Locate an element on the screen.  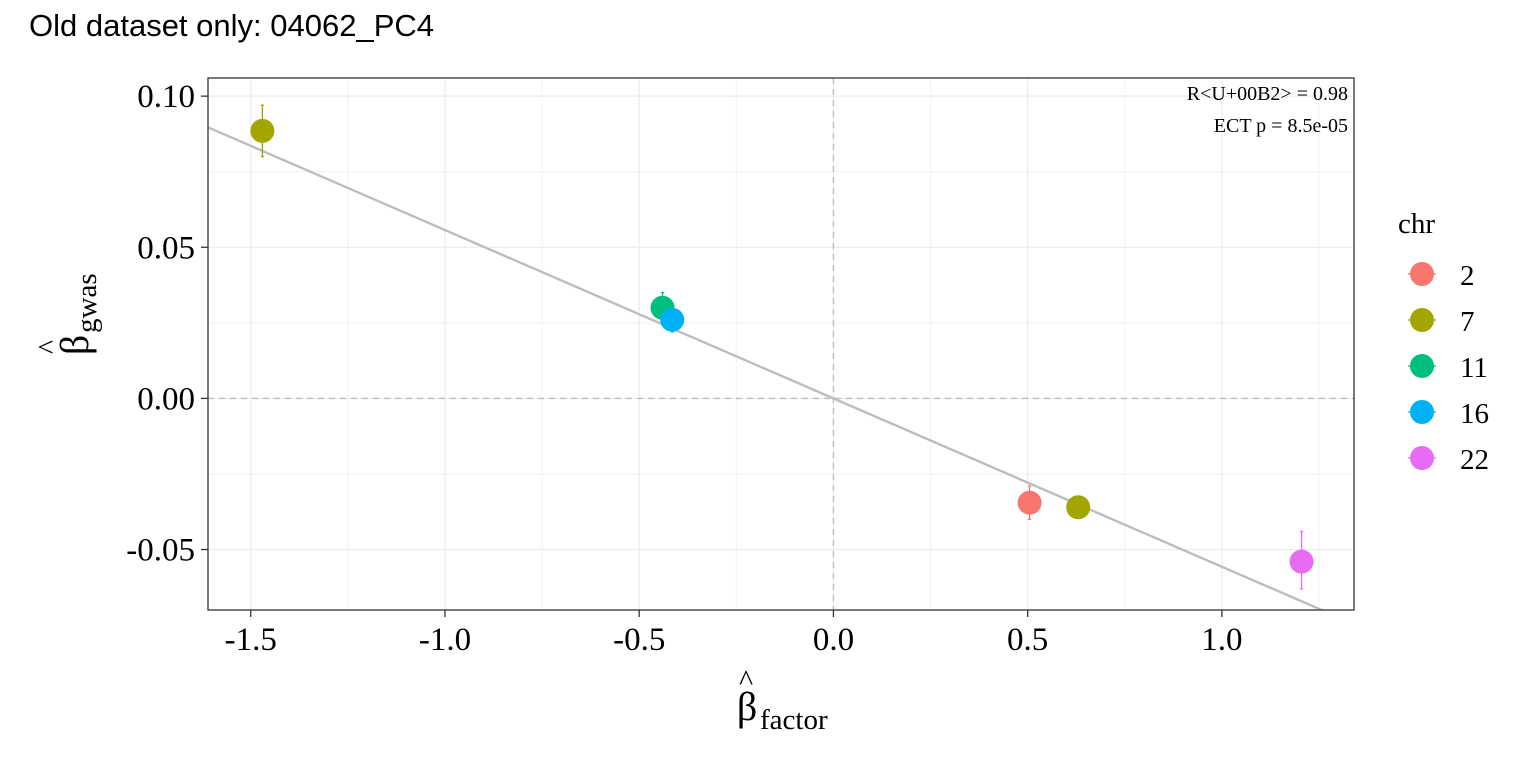
y-tick-label: -0.05 is located at coordinates (160, 551).